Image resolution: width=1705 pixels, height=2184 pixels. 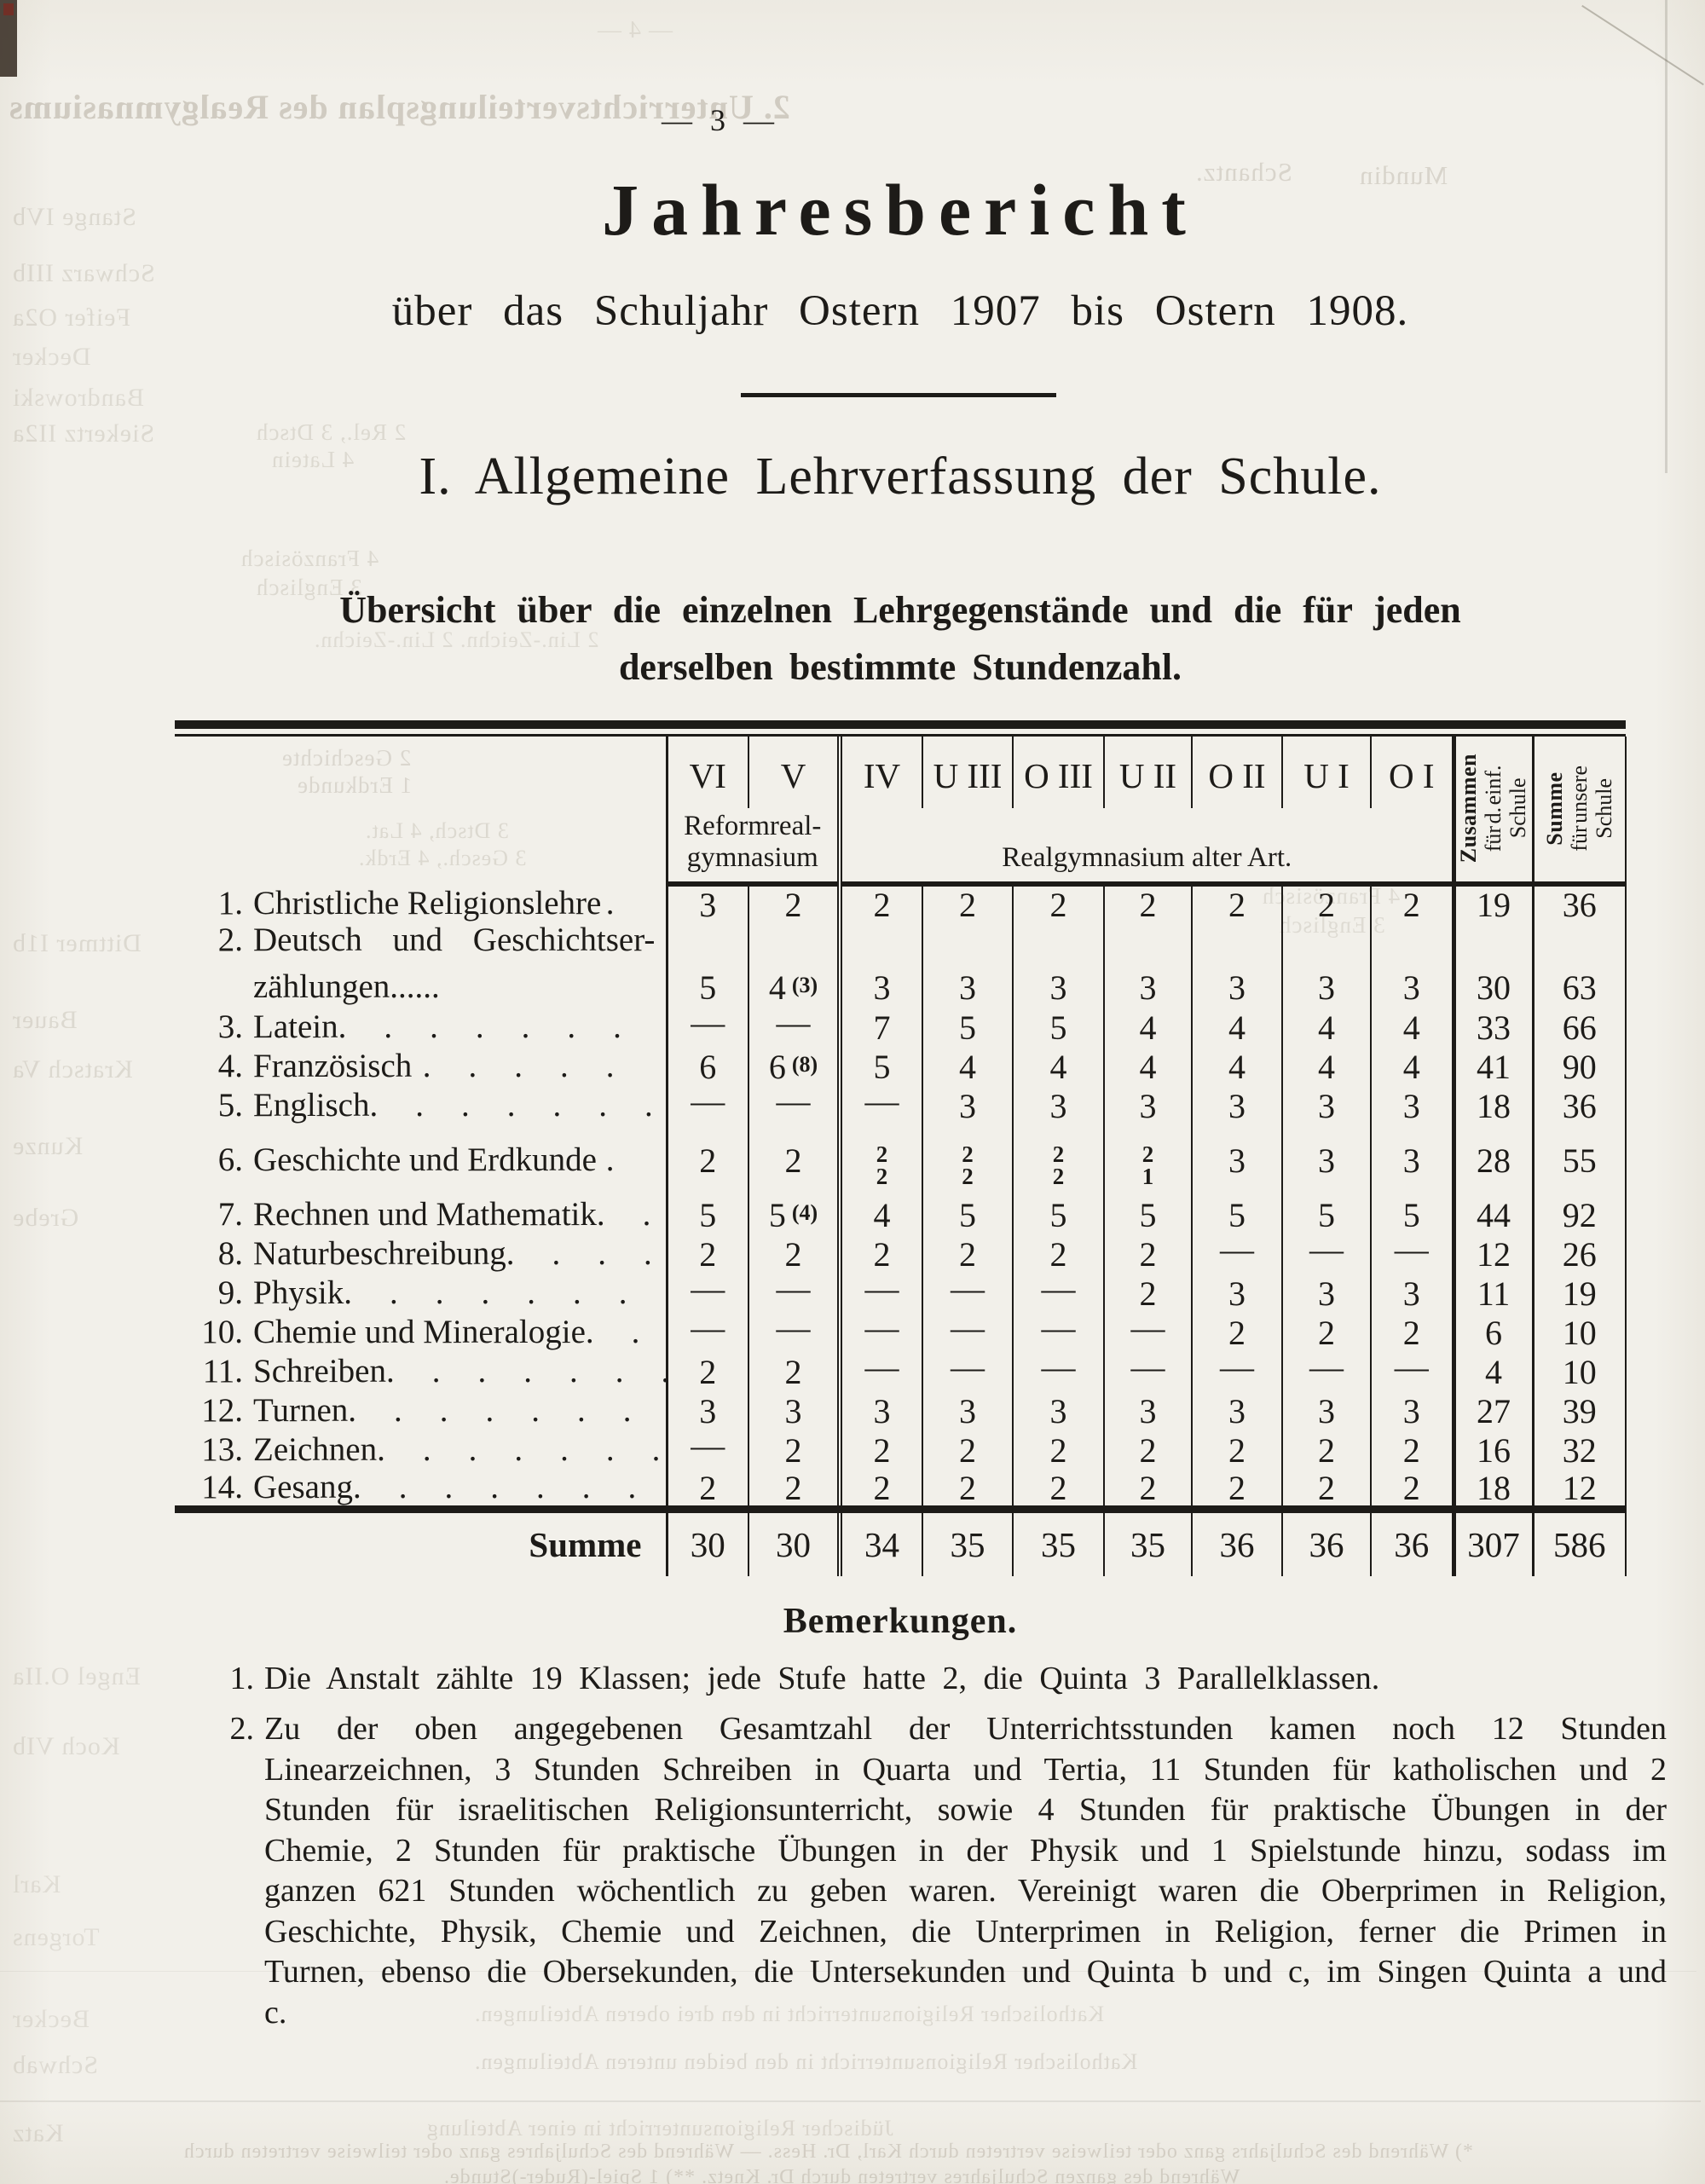 I want to click on summe-cell: 63, so click(x=1579, y=965).